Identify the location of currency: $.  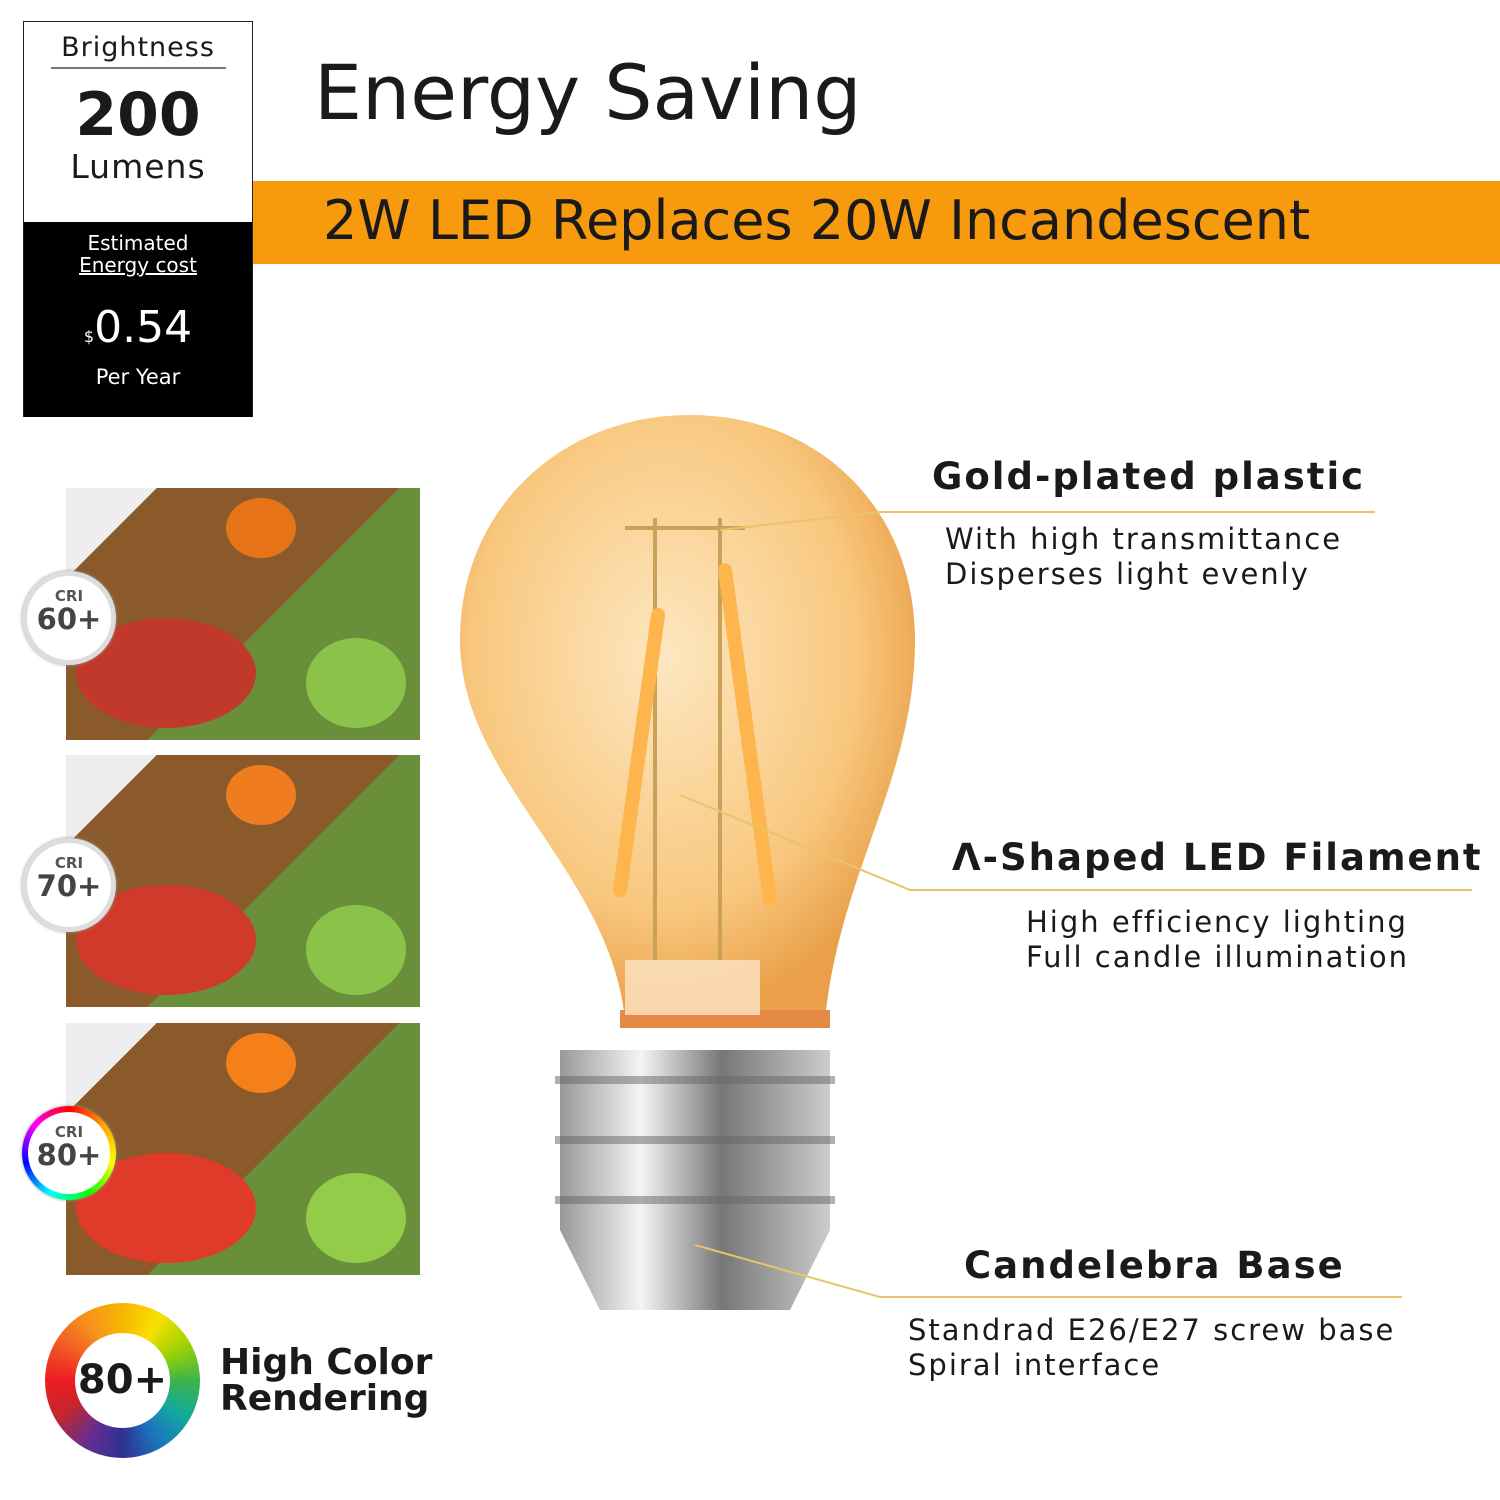
(89, 336).